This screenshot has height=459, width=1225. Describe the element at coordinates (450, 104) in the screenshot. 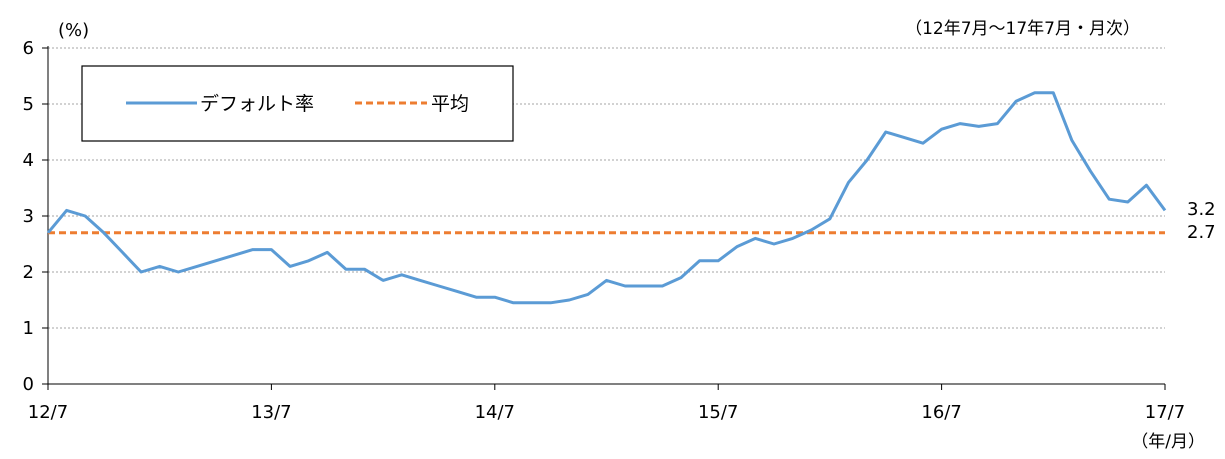

I see `legend-label-average: 平均` at that location.